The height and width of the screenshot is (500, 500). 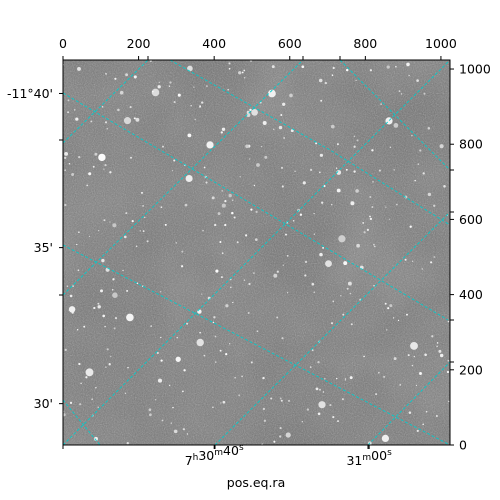 What do you see at coordinates (290, 43) in the screenshot?
I see `x-tick-label: 600` at bounding box center [290, 43].